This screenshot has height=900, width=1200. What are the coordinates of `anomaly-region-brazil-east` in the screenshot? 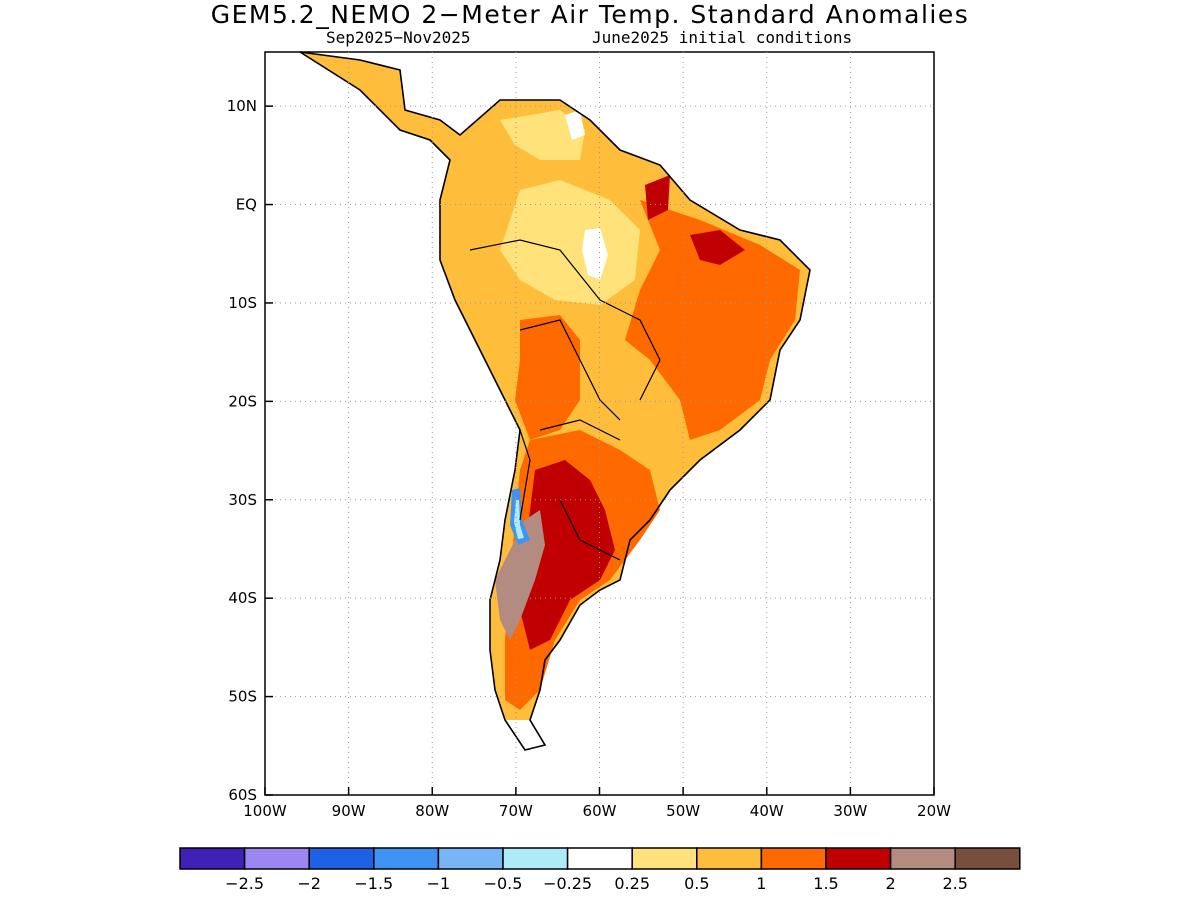 It's located at (712, 320).